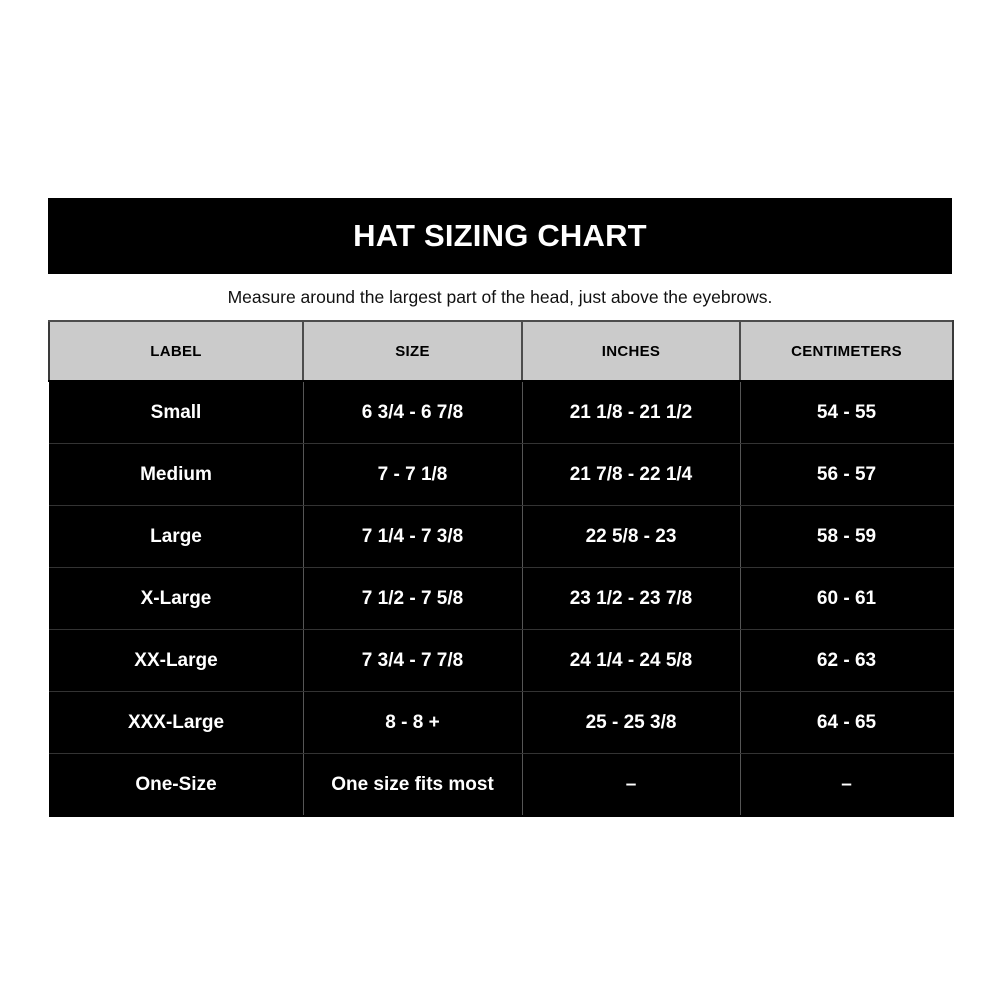 The width and height of the screenshot is (1000, 1000). What do you see at coordinates (846, 660) in the screenshot?
I see `cell-centimeters: 62 - 63` at bounding box center [846, 660].